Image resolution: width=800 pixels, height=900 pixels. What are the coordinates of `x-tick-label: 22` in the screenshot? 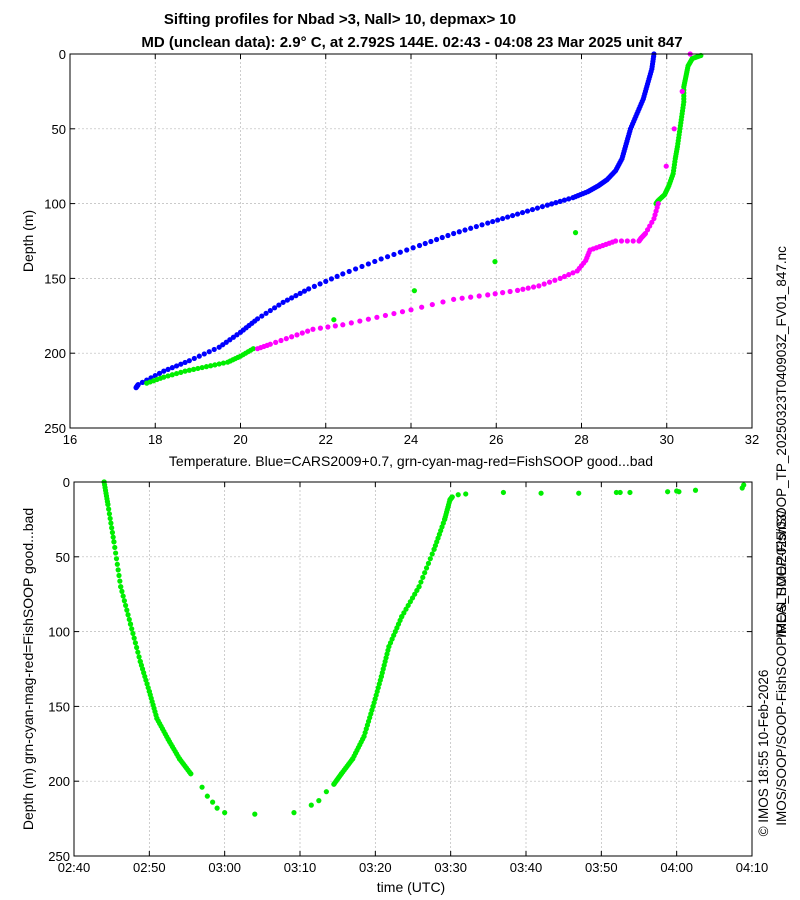 It's located at (326, 439).